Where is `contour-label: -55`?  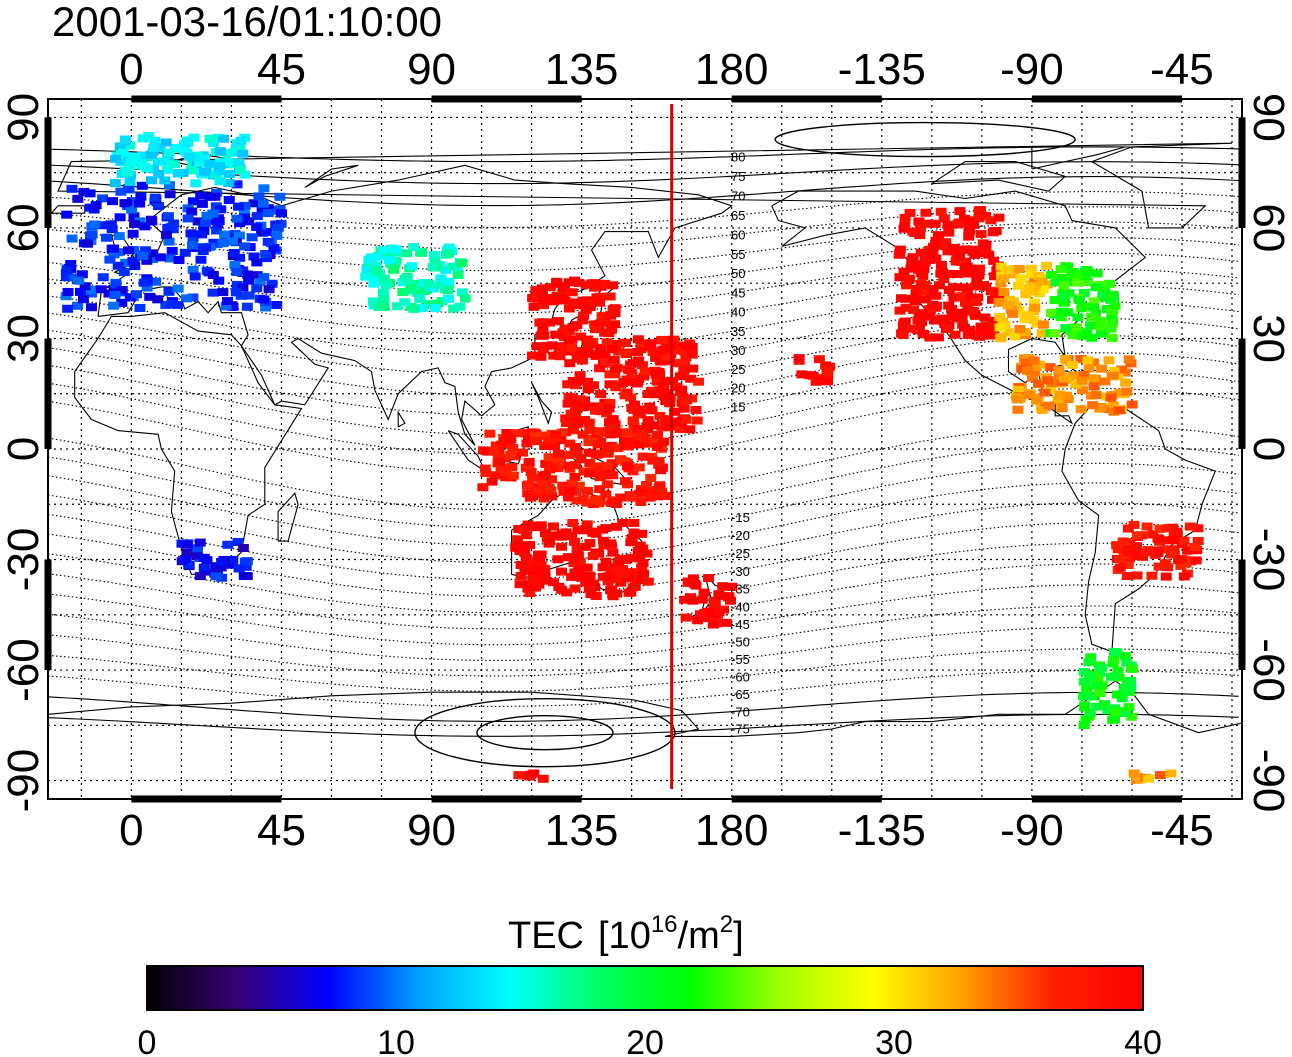 contour-label: -55 is located at coordinates (740, 659).